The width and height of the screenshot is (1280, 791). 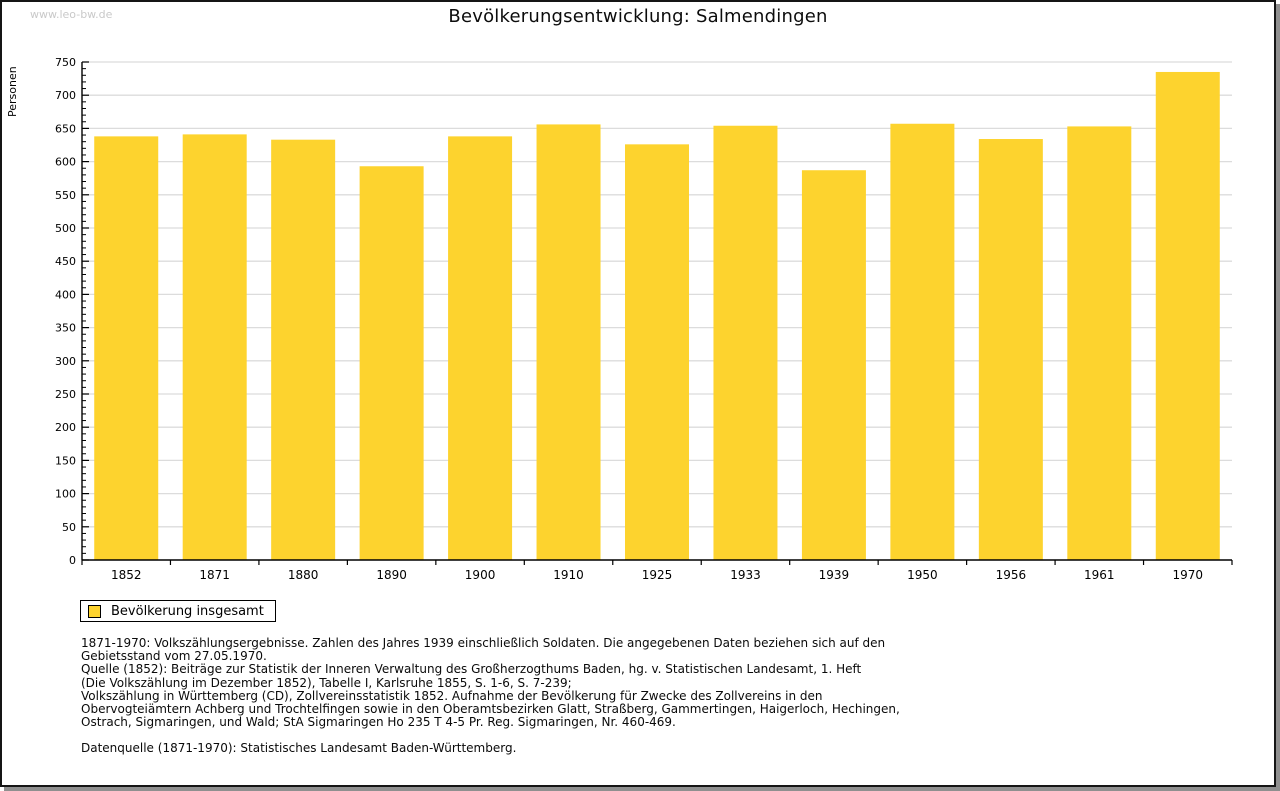 What do you see at coordinates (65, 294) in the screenshot?
I see `y-tick-label: 400` at bounding box center [65, 294].